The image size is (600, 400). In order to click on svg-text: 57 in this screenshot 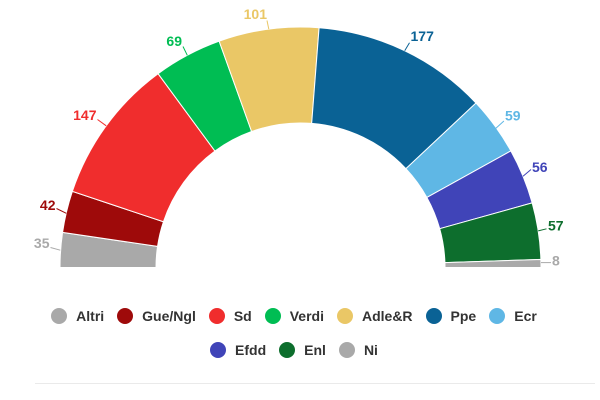, I will do `click(556, 226)`.